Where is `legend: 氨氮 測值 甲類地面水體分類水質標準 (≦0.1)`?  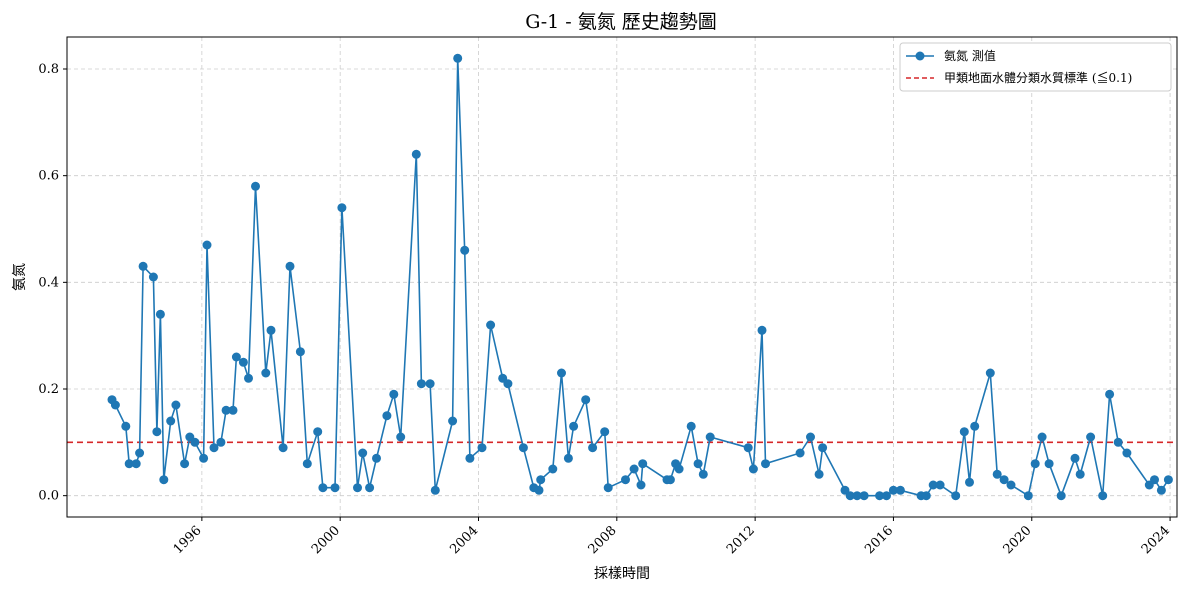 legend: 氨氮 測值 甲類地面水體分類水質標準 (≦0.1) is located at coordinates (1035, 67).